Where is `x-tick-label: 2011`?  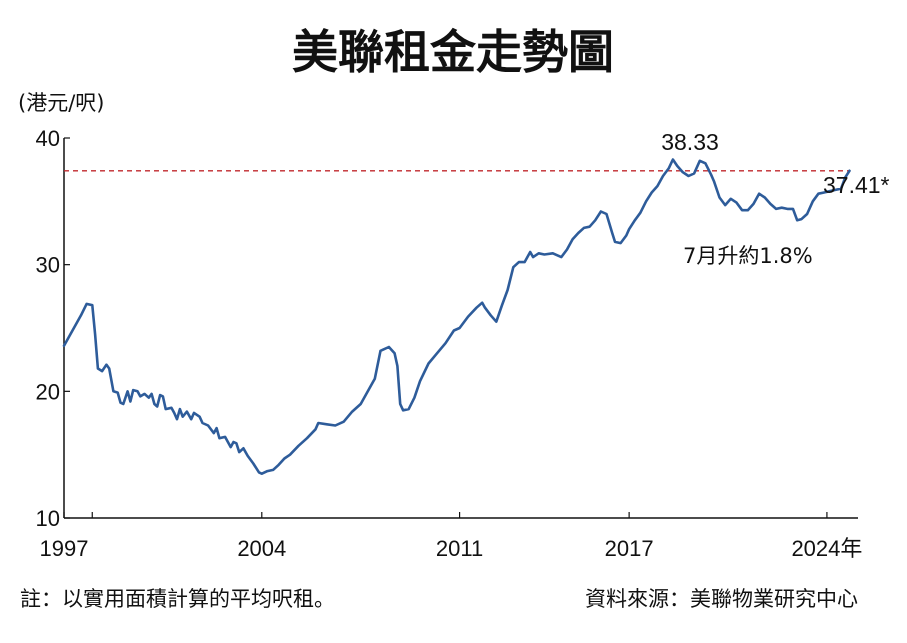 x-tick-label: 2011 is located at coordinates (459, 548).